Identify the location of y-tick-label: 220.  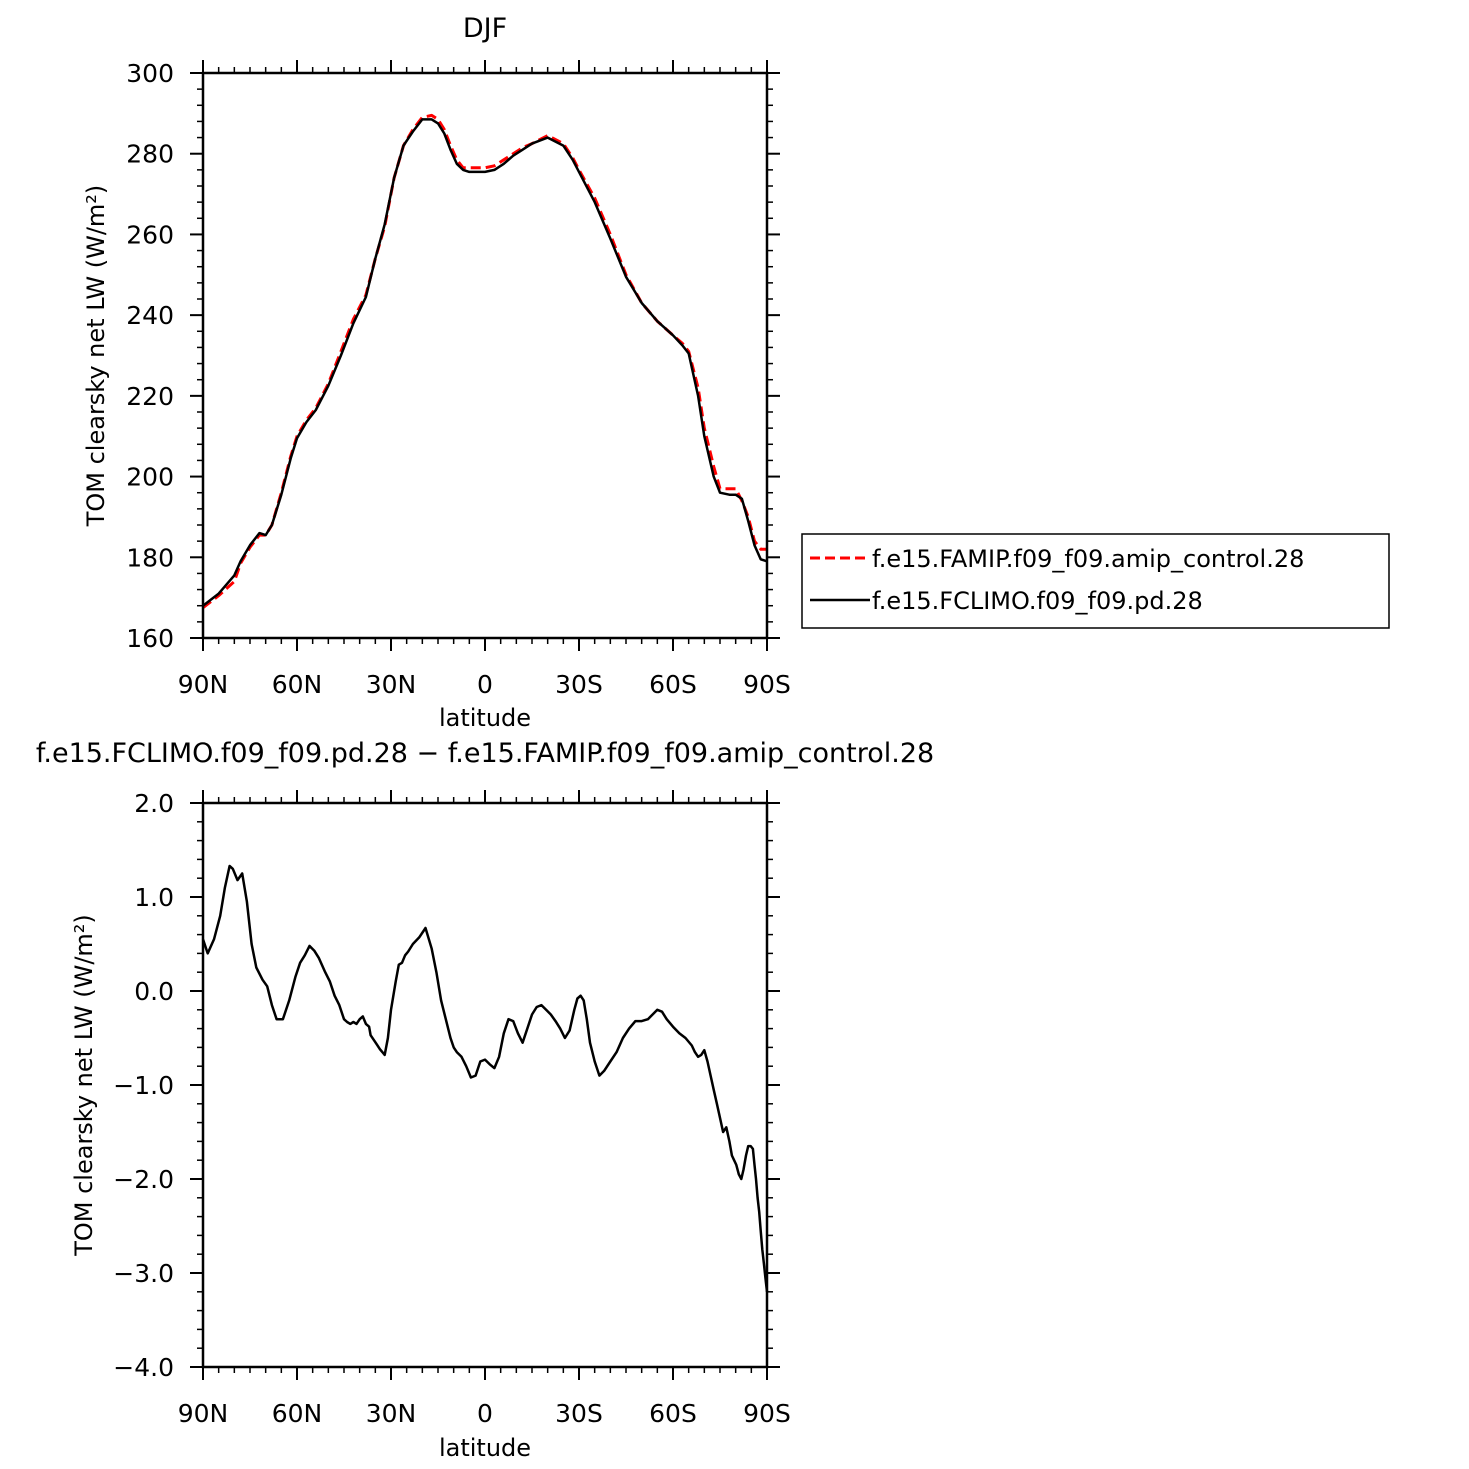
(150, 396).